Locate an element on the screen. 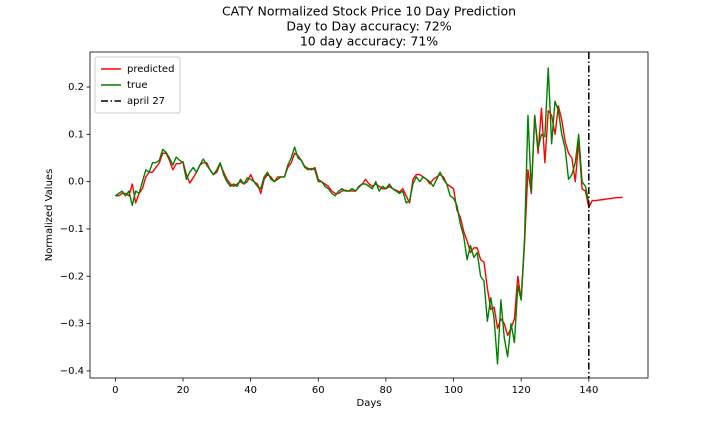  chart-subtitle: Day to Day accuracy: 72% is located at coordinates (368, 26).